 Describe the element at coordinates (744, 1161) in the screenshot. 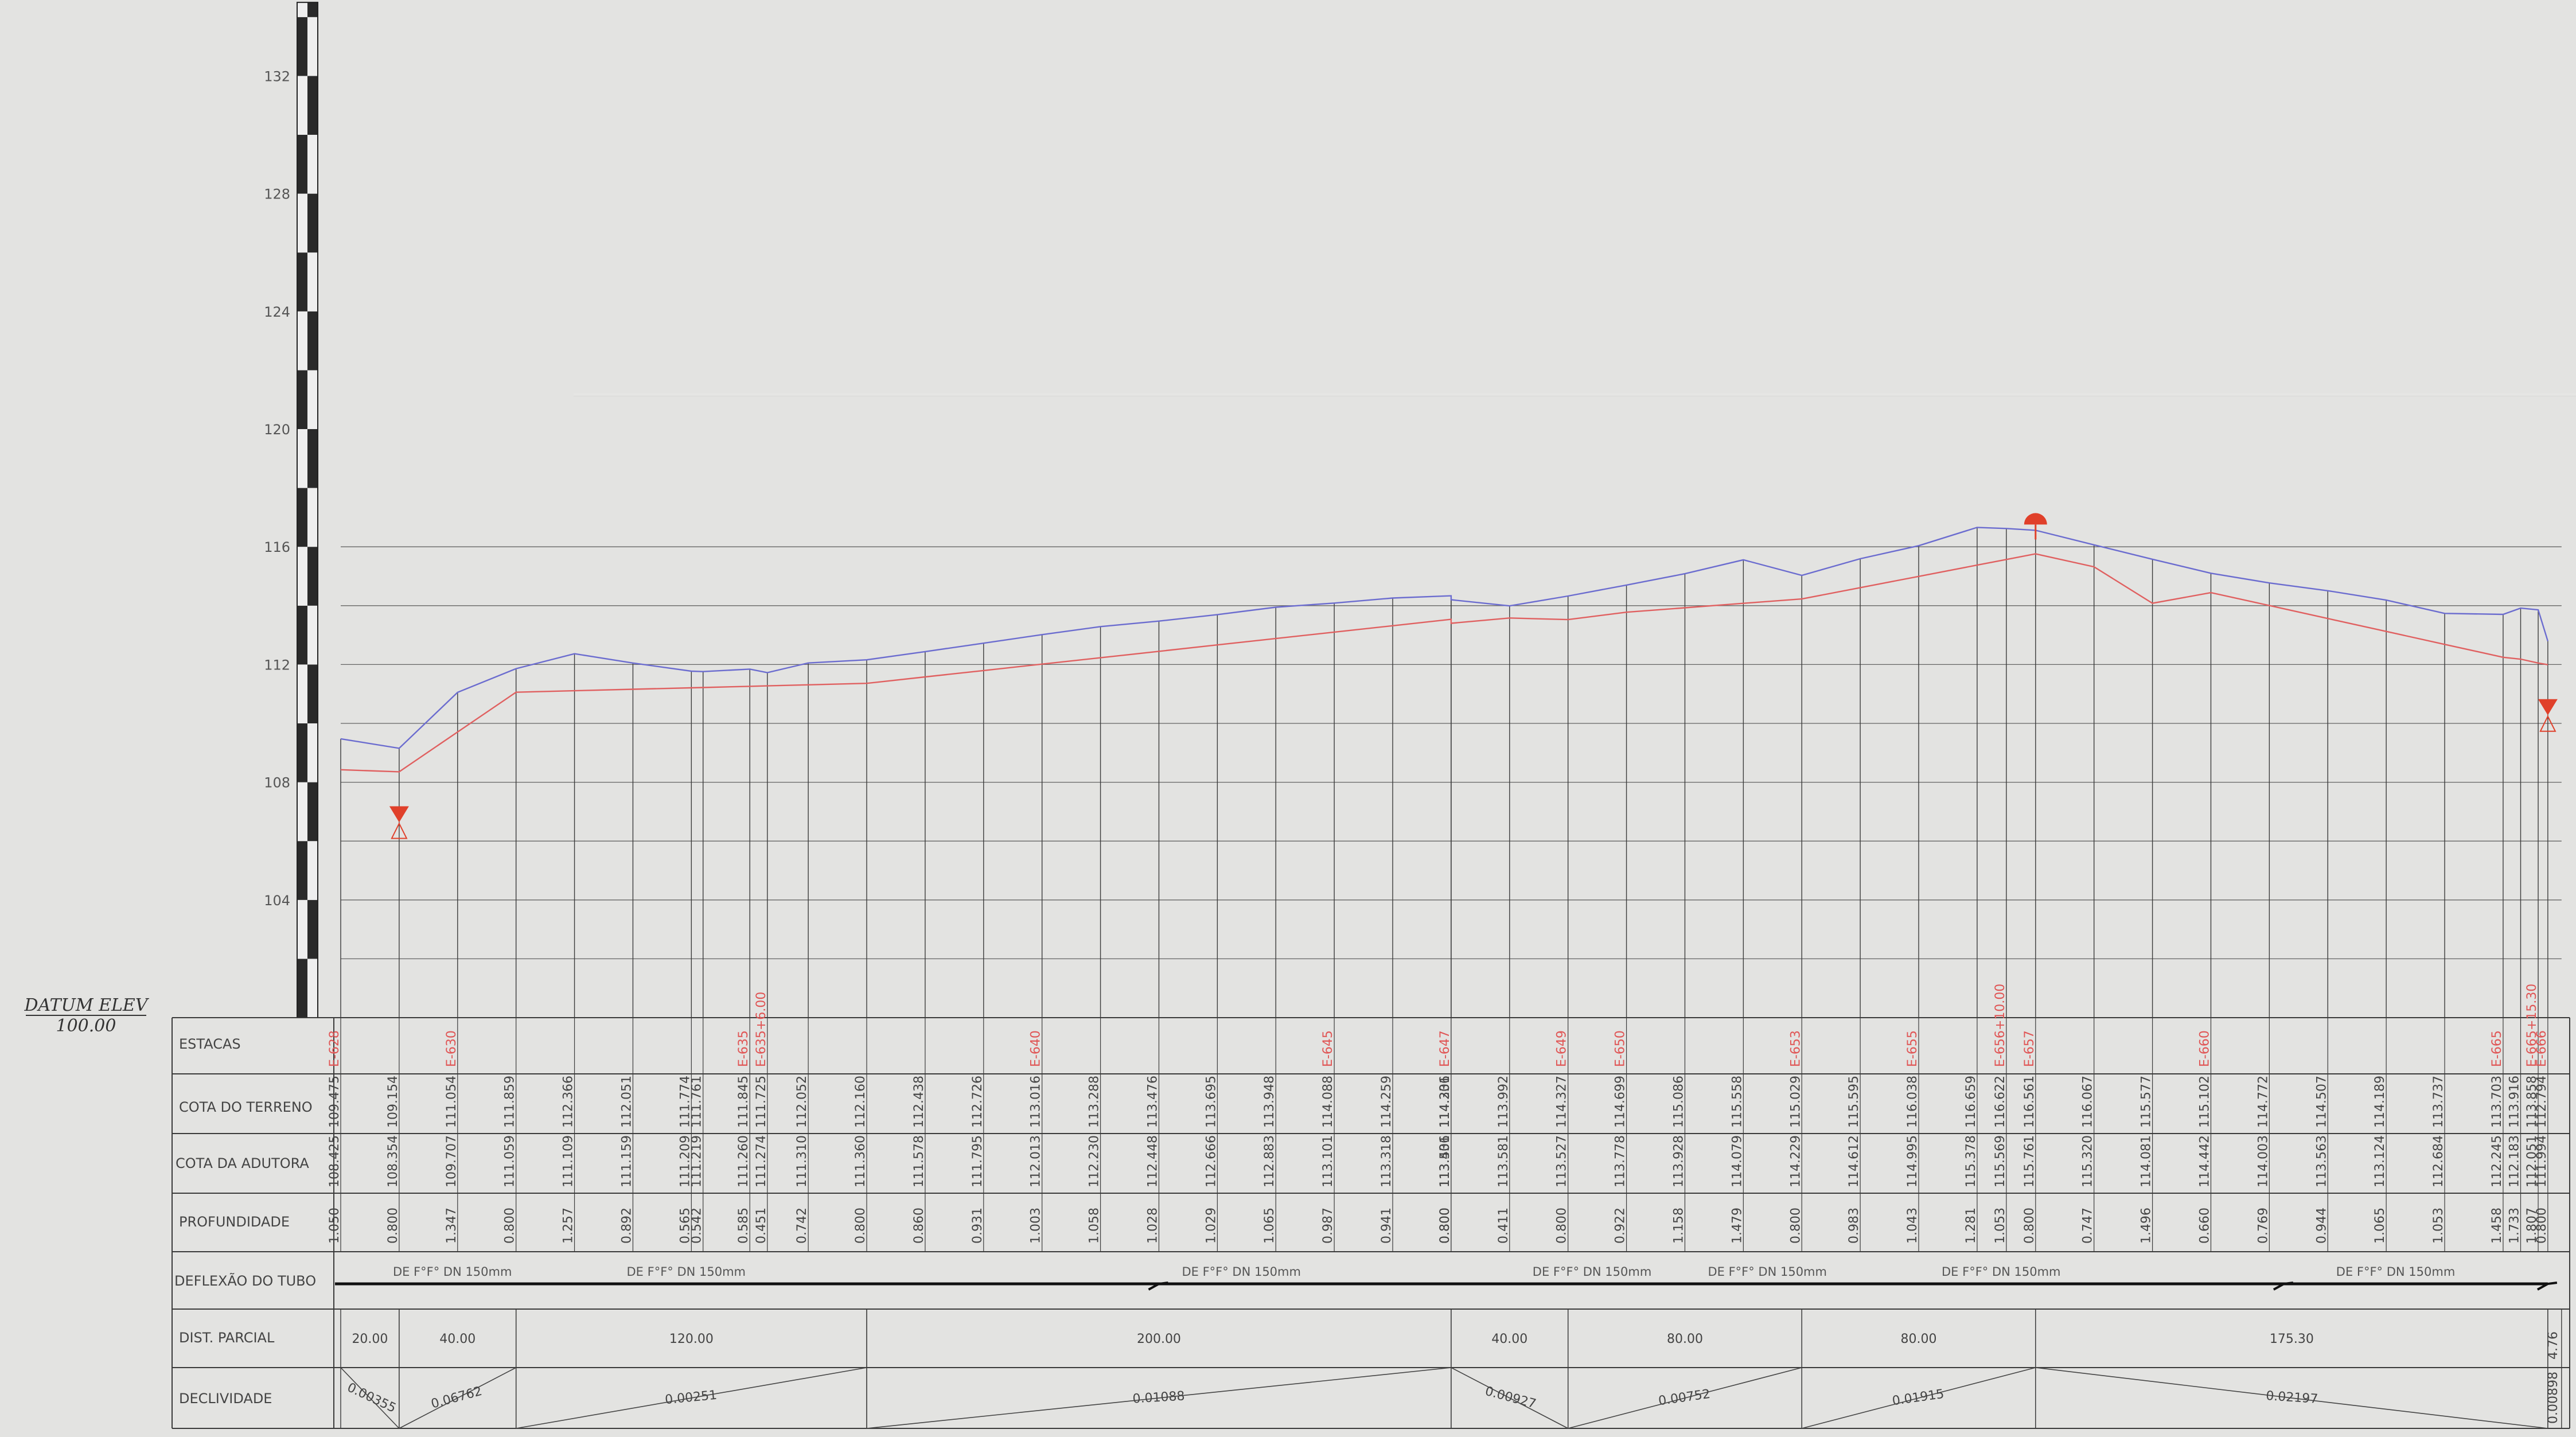

I see `station-cota-adutora: 111.260` at that location.